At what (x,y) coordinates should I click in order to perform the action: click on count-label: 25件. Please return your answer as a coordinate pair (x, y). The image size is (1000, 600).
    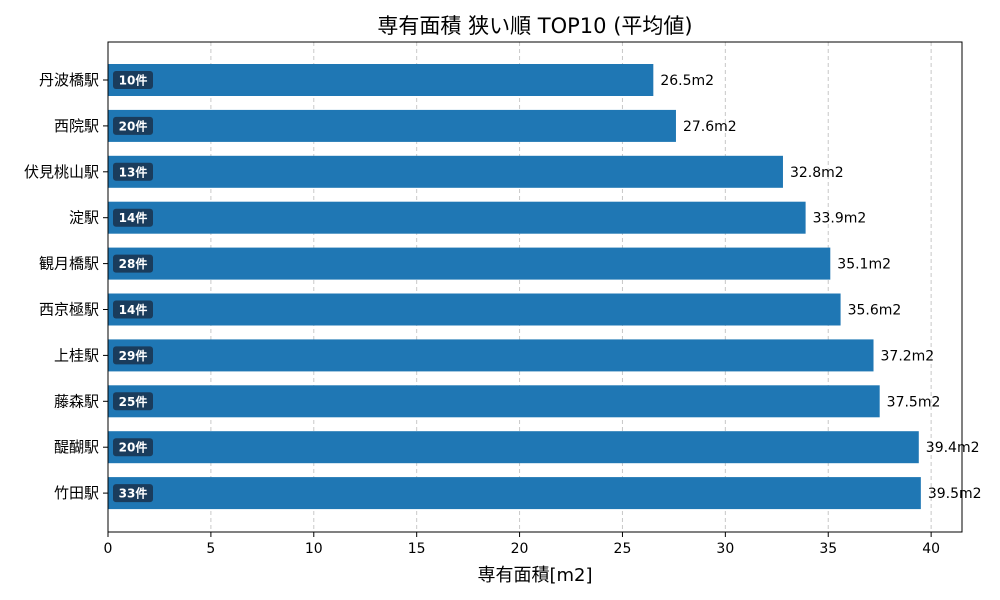
    Looking at the image, I should click on (133, 401).